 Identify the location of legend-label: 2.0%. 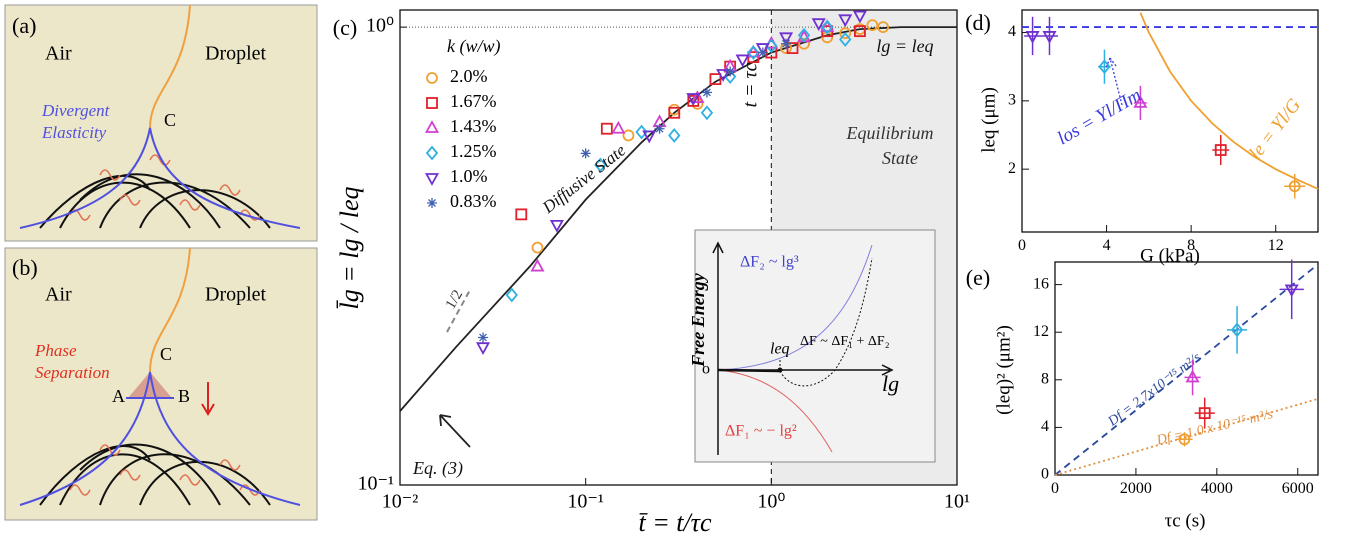
(469, 76).